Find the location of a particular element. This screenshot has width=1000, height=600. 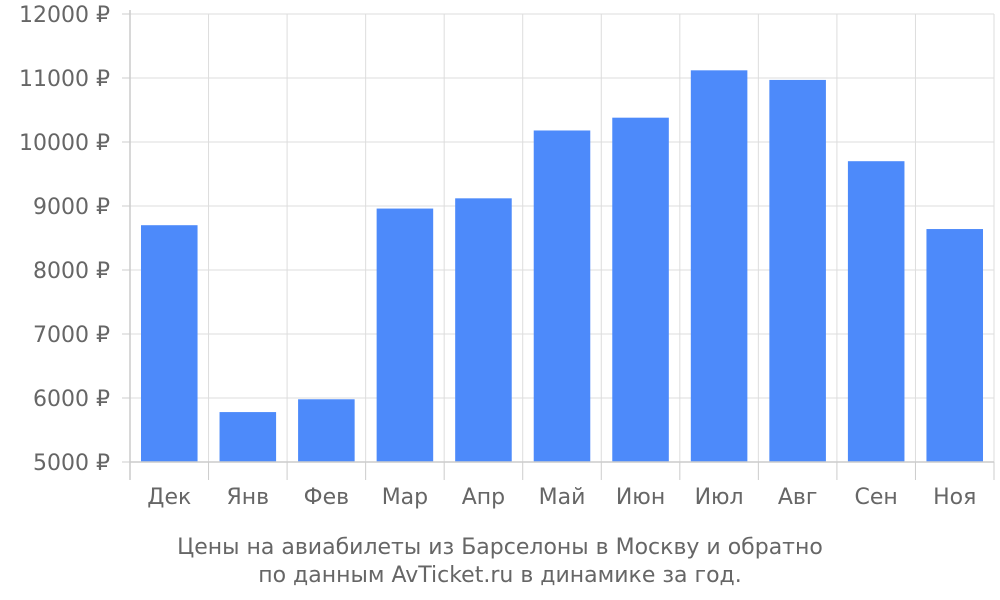

y-tick-label: 8000 ₽ is located at coordinates (71, 271).